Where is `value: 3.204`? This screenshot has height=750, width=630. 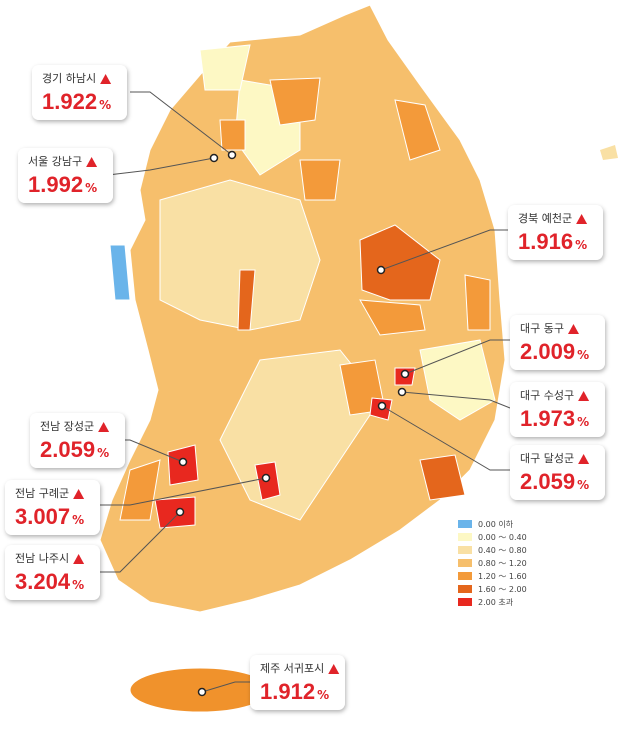 value: 3.204 is located at coordinates (43, 581).